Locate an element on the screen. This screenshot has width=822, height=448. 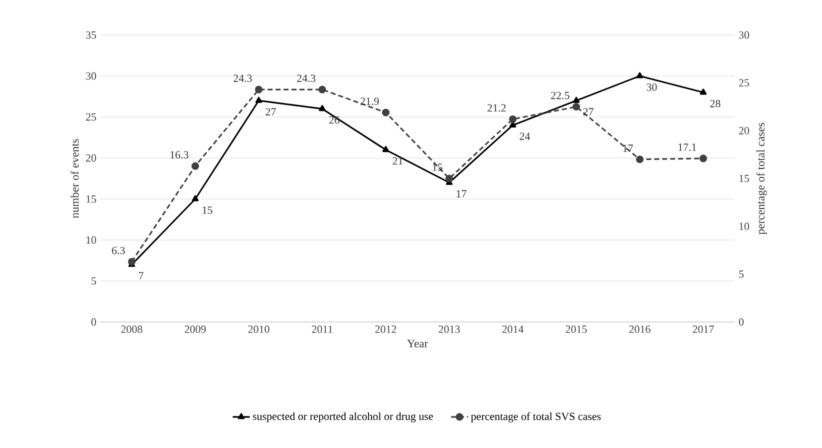
data-label: 21.2 is located at coordinates (497, 108).